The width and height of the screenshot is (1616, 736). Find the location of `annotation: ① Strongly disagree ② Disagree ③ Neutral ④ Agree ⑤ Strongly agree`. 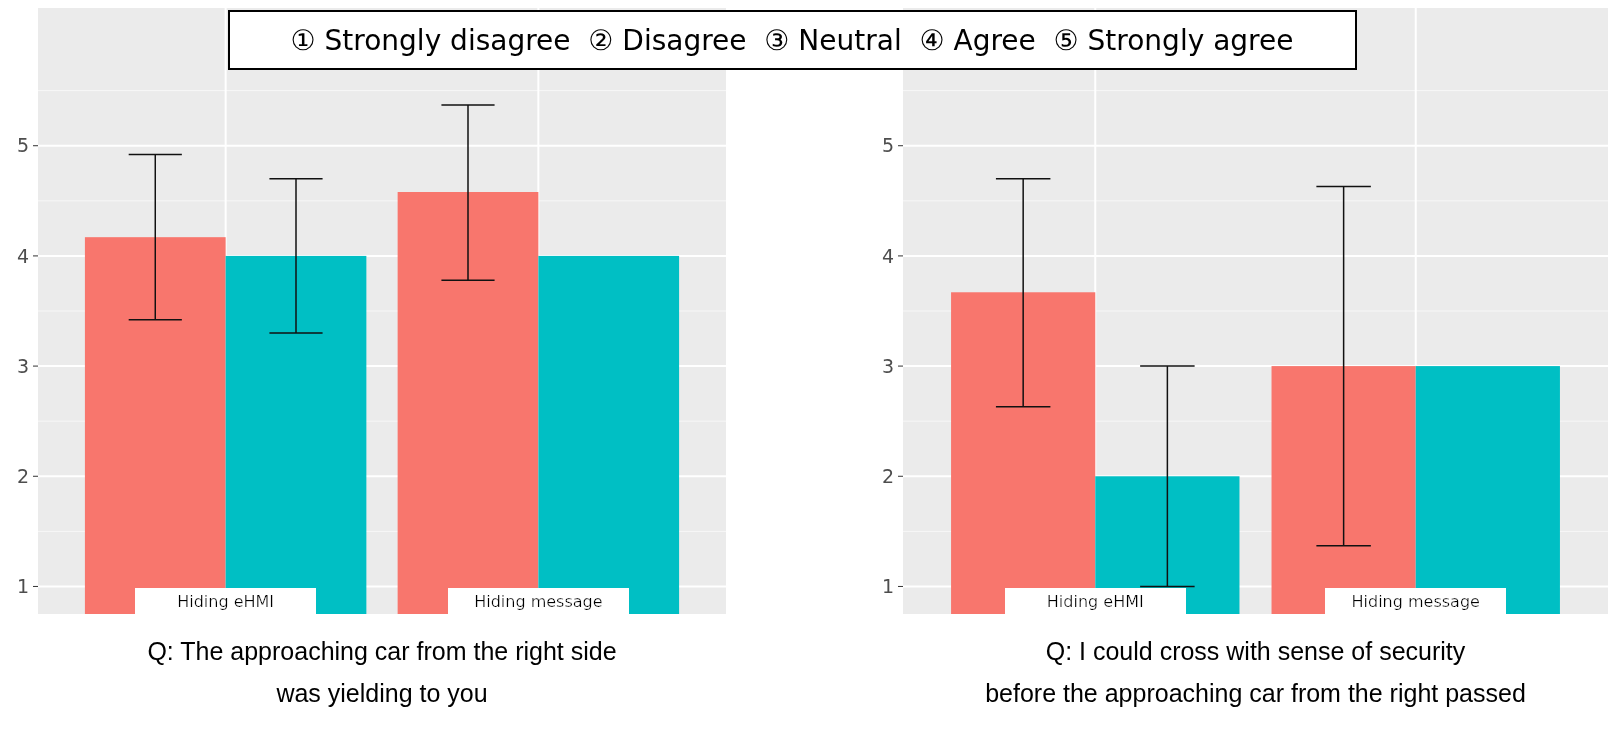

annotation: ① Strongly disagree ② Disagree ③ Neutral ④ Agree ⑤ Strongly agree is located at coordinates (792, 40).